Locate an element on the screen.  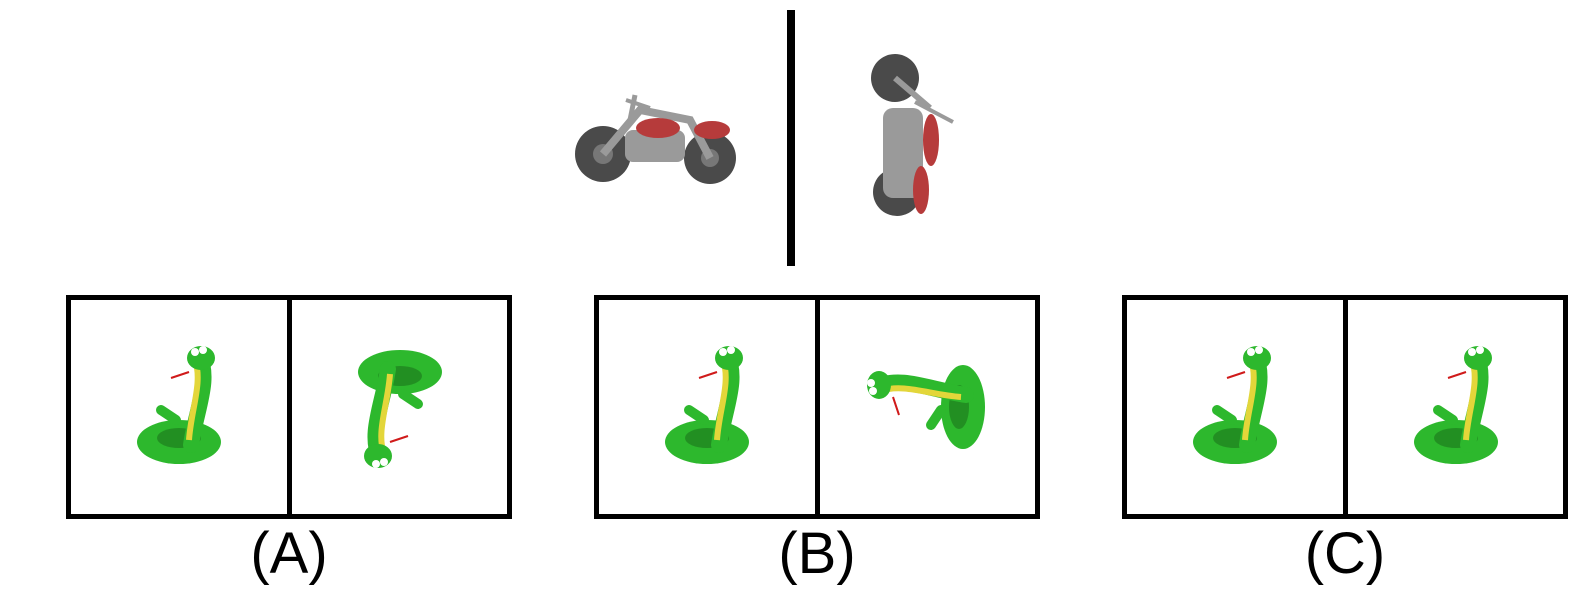
option-a-right-cell is located at coordinates (400, 407).